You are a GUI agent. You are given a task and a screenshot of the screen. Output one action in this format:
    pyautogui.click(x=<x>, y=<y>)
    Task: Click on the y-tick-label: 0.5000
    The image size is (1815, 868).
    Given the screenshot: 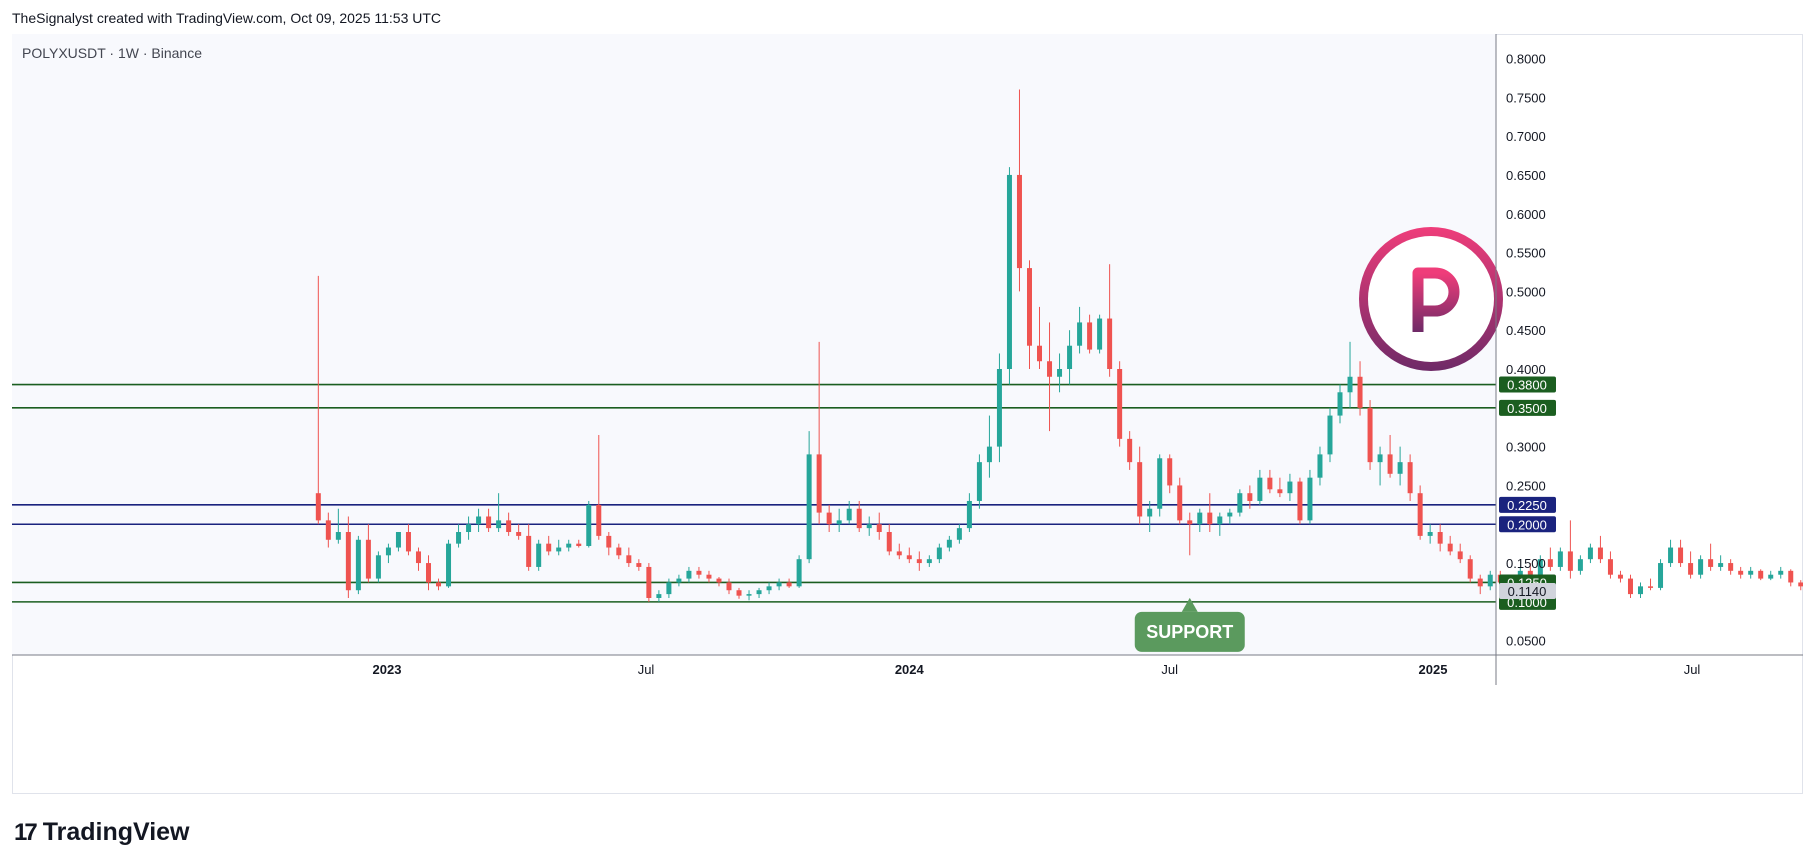 What is the action you would take?
    pyautogui.click(x=1526, y=291)
    